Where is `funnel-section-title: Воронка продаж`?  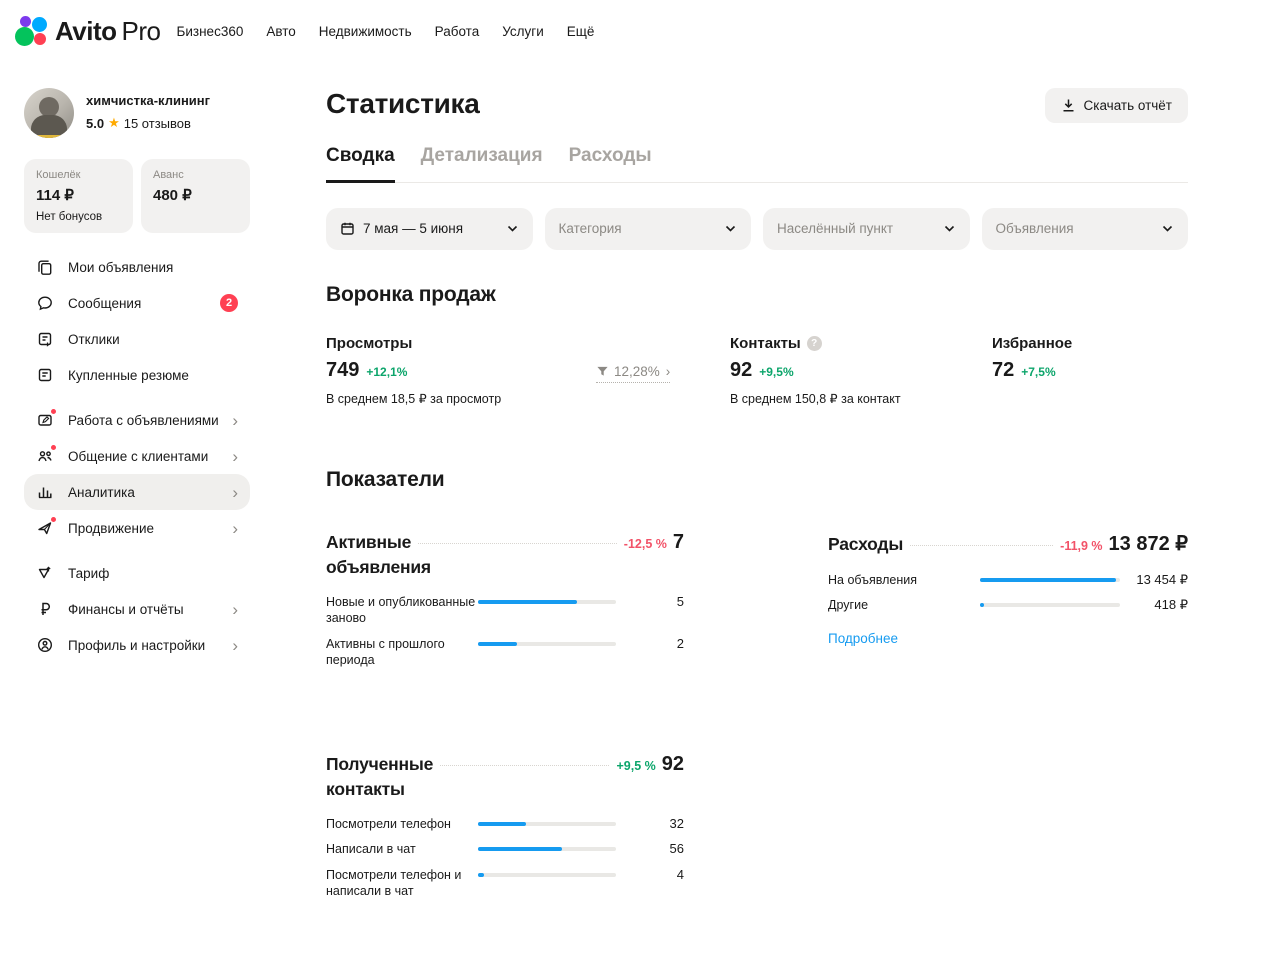 funnel-section-title: Воронка продаж is located at coordinates (411, 294).